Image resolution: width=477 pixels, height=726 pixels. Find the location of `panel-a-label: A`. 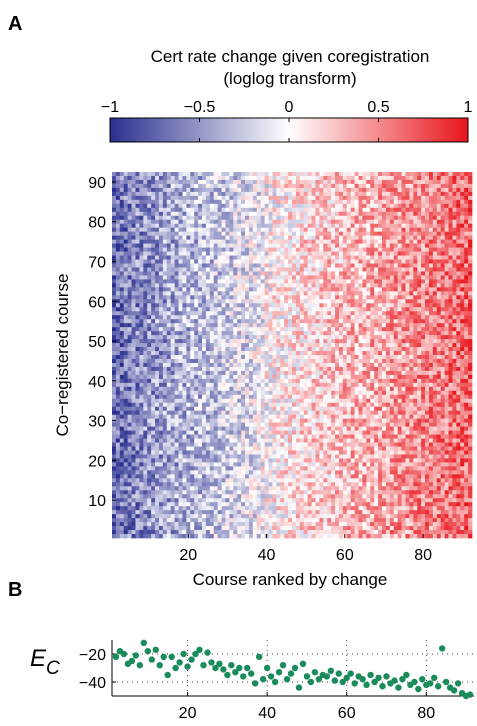

panel-a-label: A is located at coordinates (15, 24).